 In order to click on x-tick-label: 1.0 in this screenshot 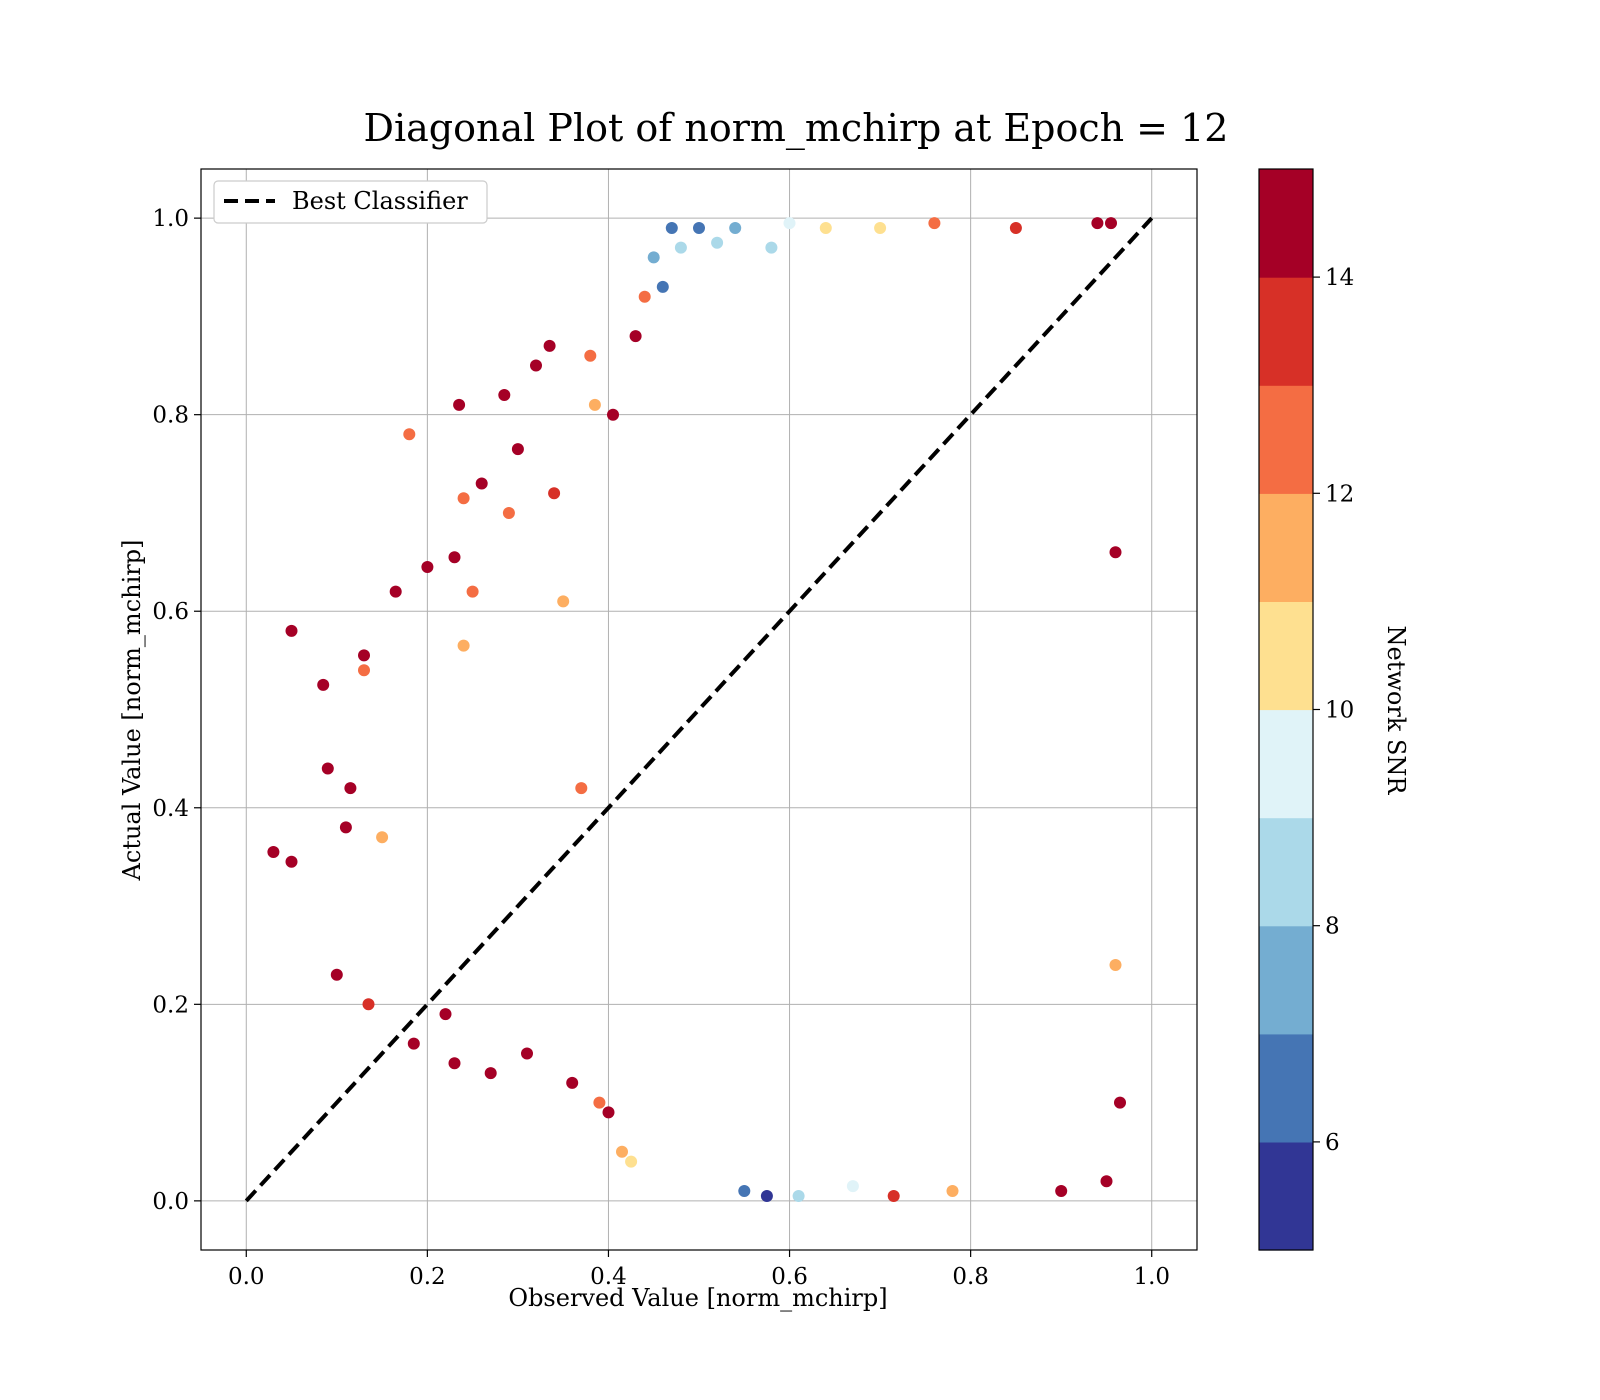, I will do `click(1151, 1277)`.